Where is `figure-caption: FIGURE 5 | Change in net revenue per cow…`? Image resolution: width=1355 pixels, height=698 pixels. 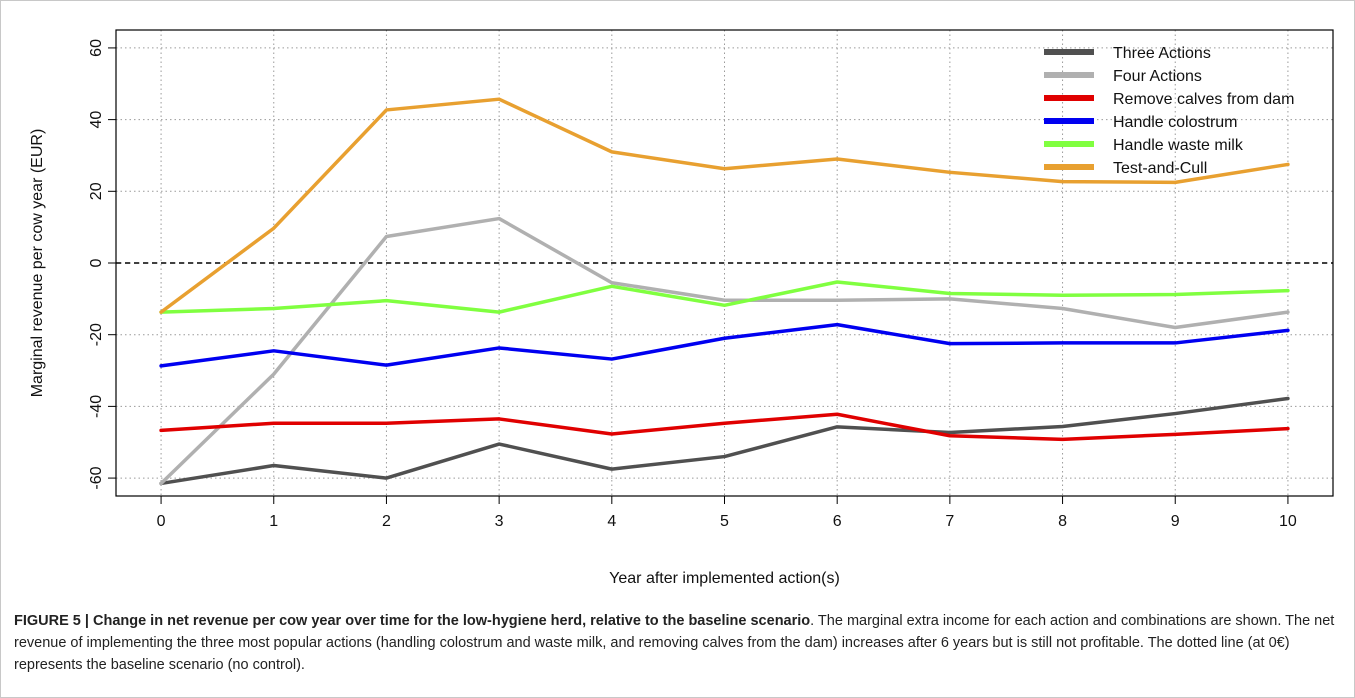 figure-caption: FIGURE 5 | Change in net revenue per cow… is located at coordinates (676, 643).